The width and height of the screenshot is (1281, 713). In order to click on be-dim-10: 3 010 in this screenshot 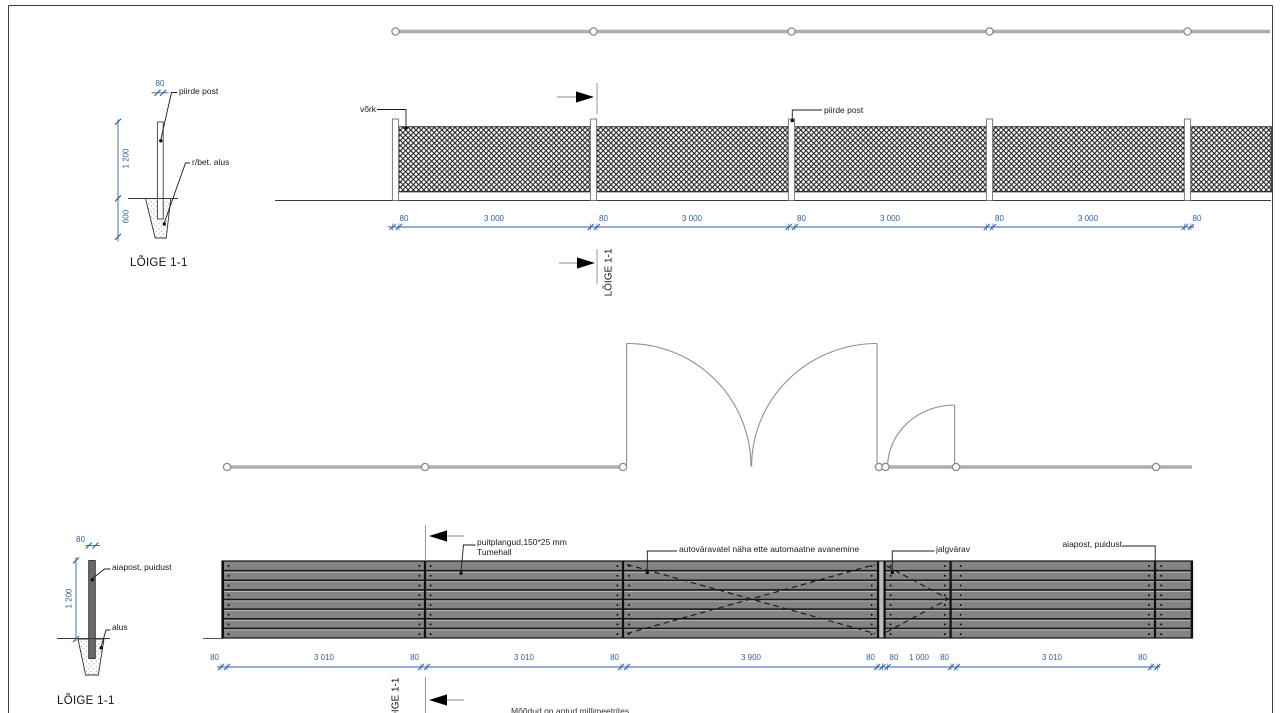, I will do `click(1052, 657)`.